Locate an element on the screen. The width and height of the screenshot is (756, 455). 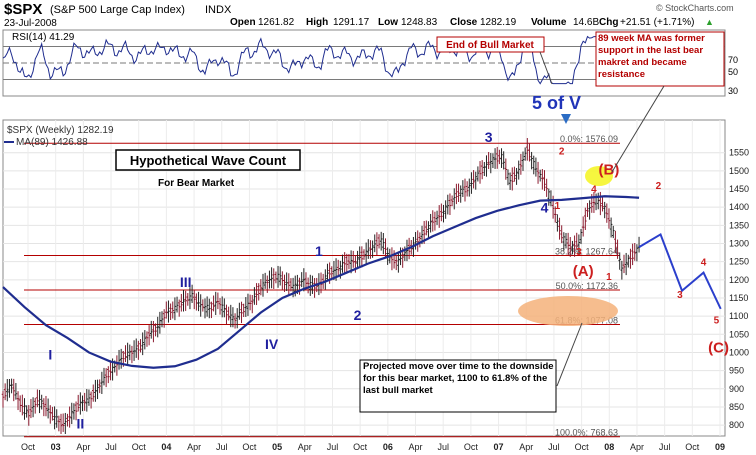
bull-end-pointer is located at coordinates (546, 68).